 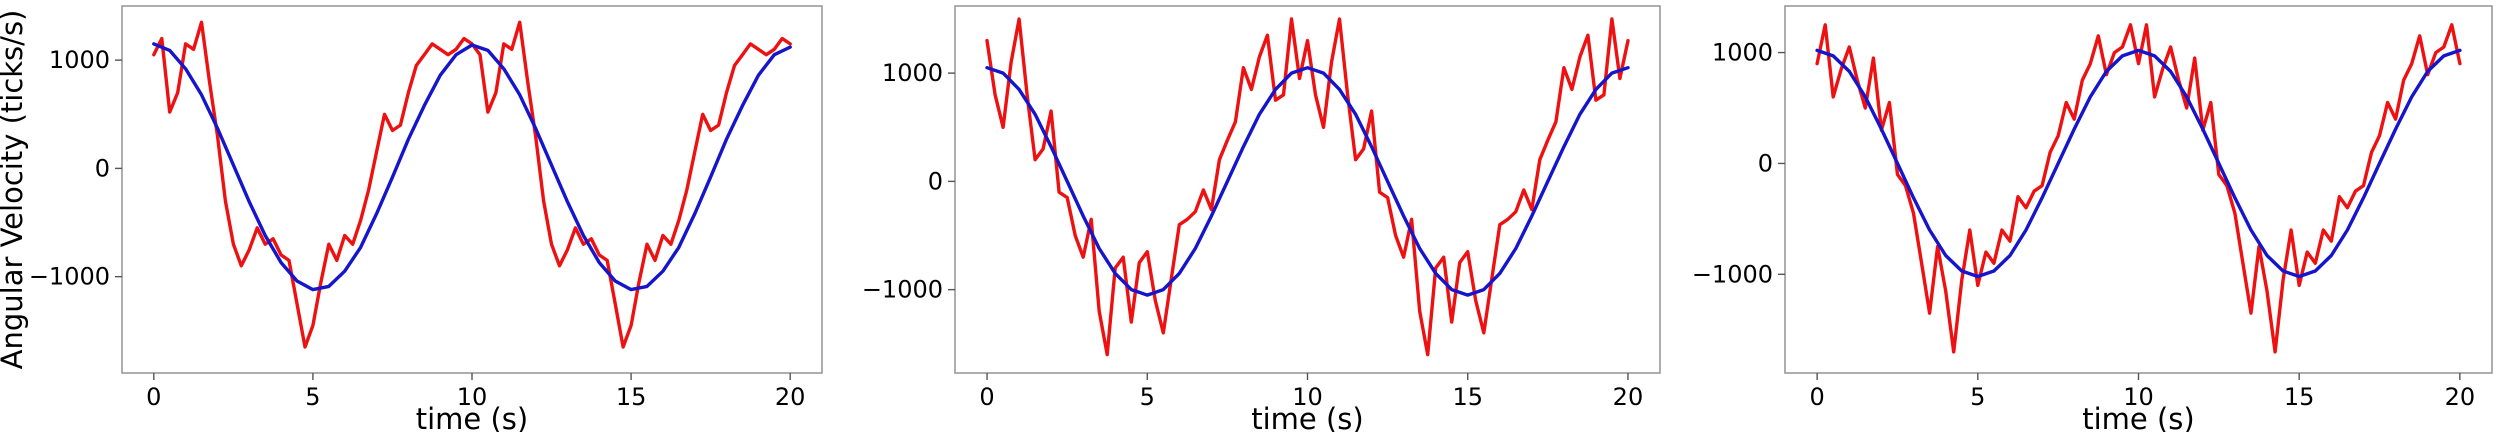 What do you see at coordinates (14, 190) in the screenshot?
I see `y-axis-label: Angular Velocity (ticks/s)` at bounding box center [14, 190].